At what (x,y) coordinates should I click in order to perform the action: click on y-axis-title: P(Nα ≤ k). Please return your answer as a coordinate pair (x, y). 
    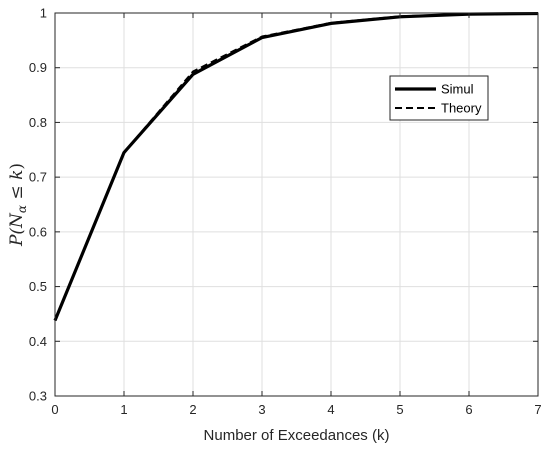
    Looking at the image, I should click on (18, 205).